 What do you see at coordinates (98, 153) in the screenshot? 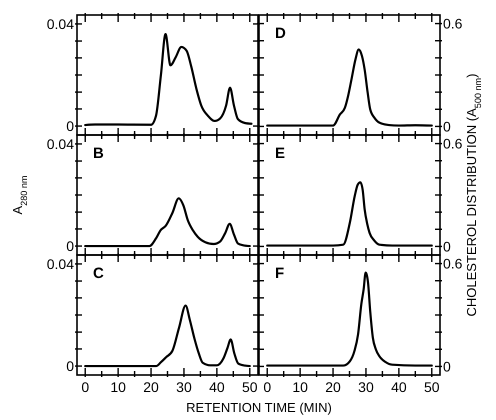
I see `text: B` at bounding box center [98, 153].